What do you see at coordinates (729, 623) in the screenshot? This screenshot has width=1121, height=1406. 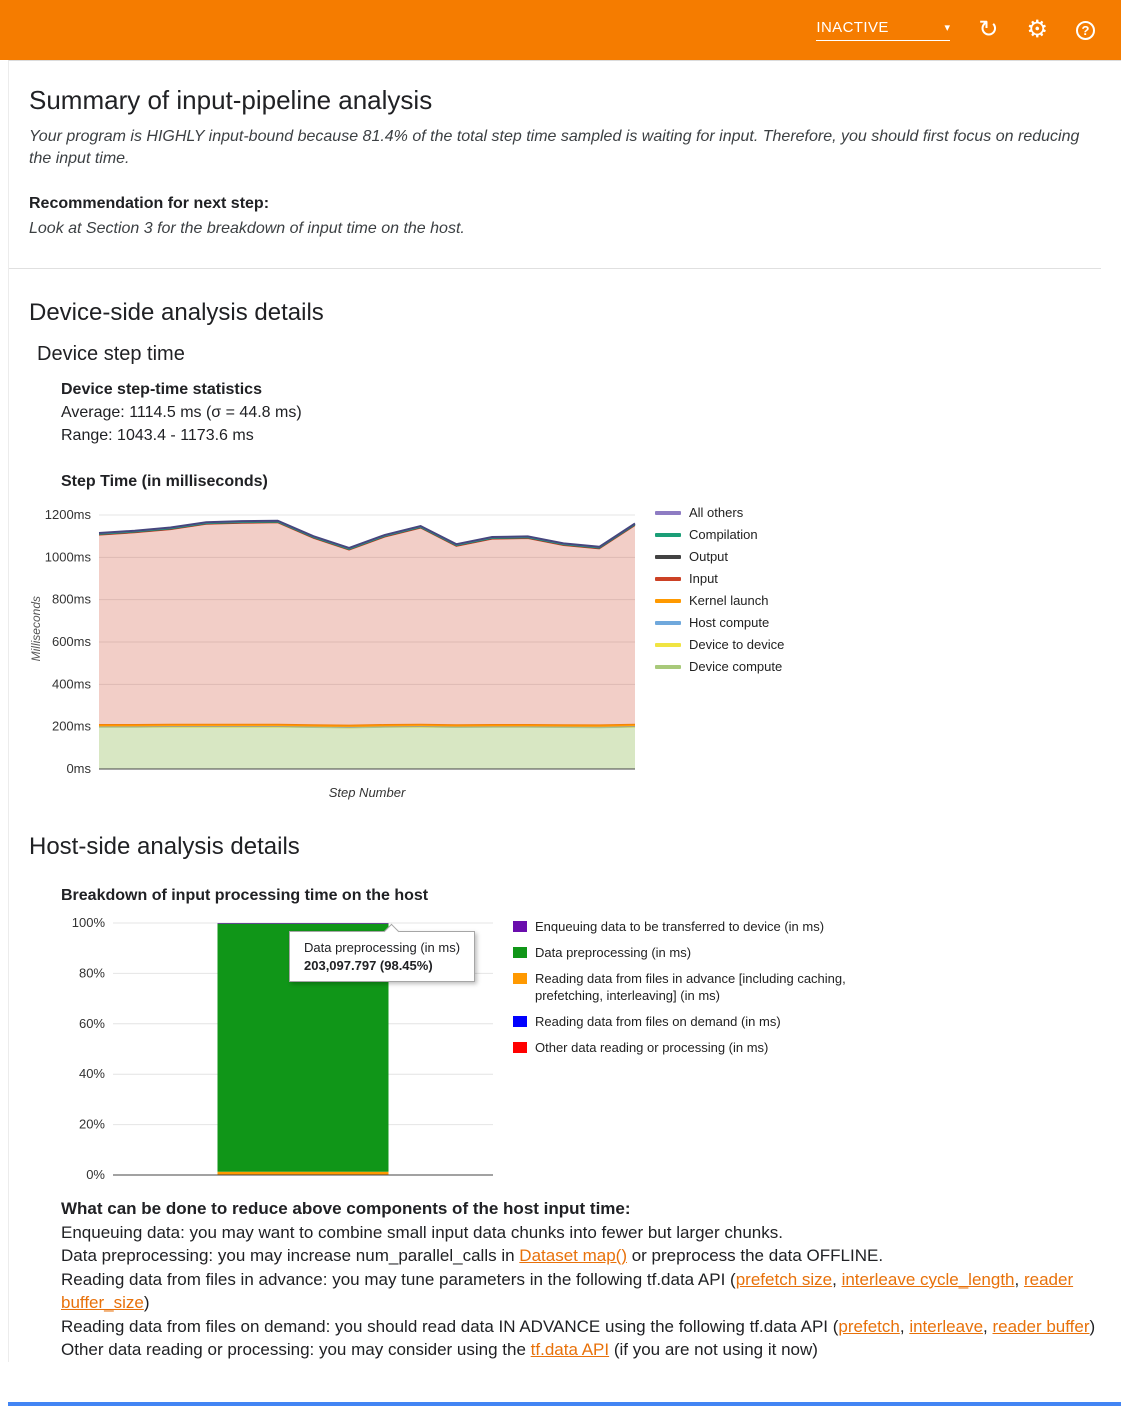 I see `legend-label: Host compute` at bounding box center [729, 623].